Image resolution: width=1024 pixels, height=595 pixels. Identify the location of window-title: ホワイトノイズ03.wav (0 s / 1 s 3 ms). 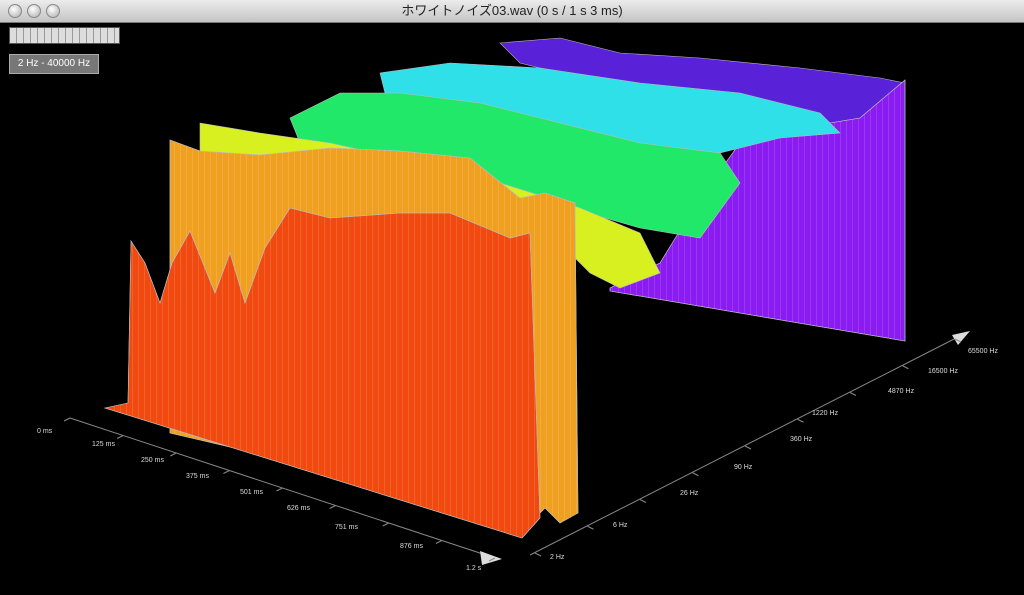
(512, 10).